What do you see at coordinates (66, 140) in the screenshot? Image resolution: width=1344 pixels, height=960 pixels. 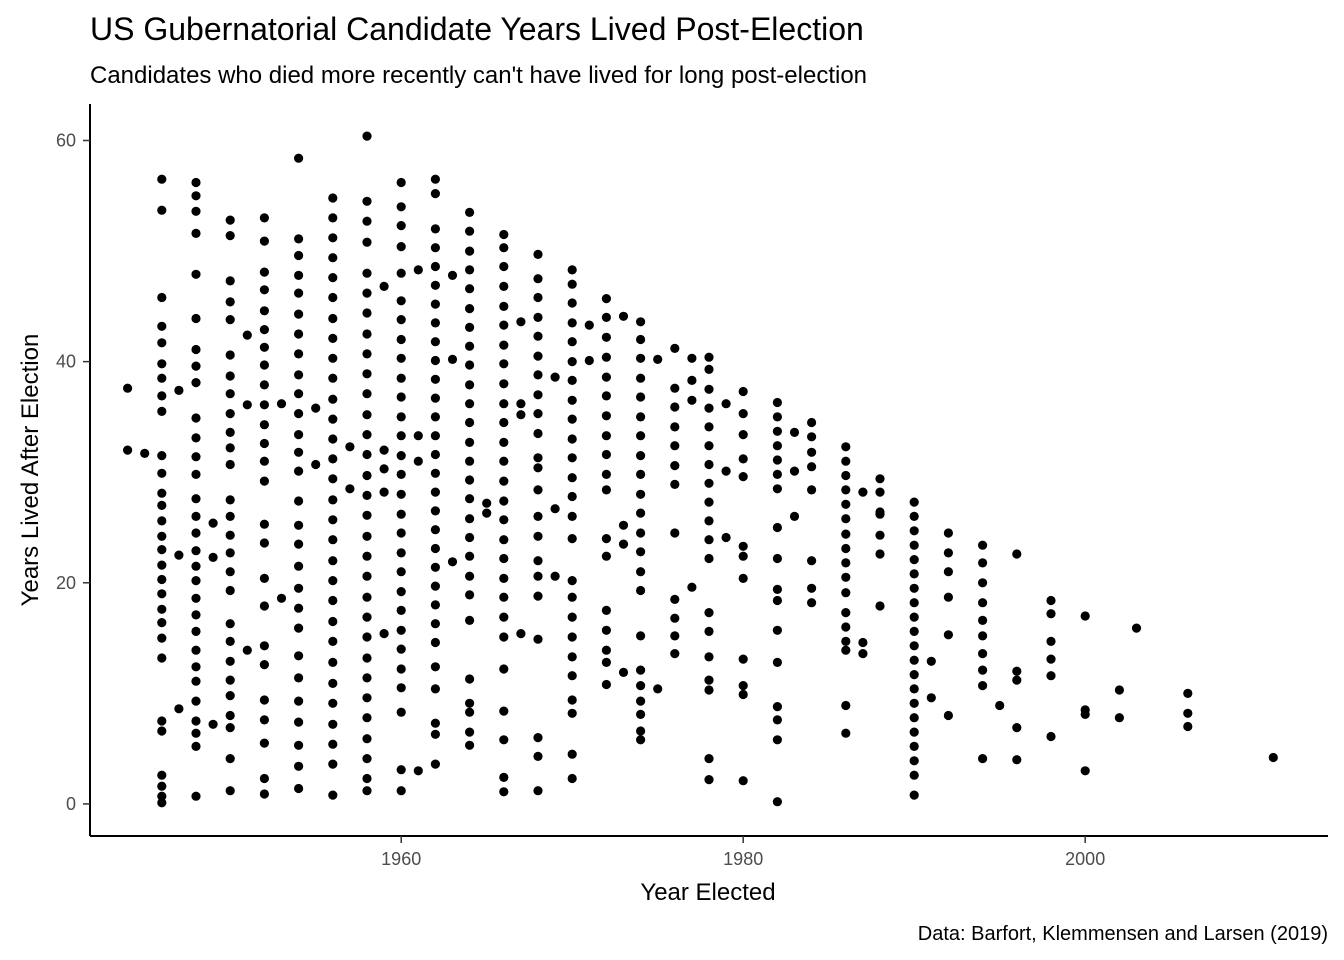 I see `y-tick-label: 60` at bounding box center [66, 140].